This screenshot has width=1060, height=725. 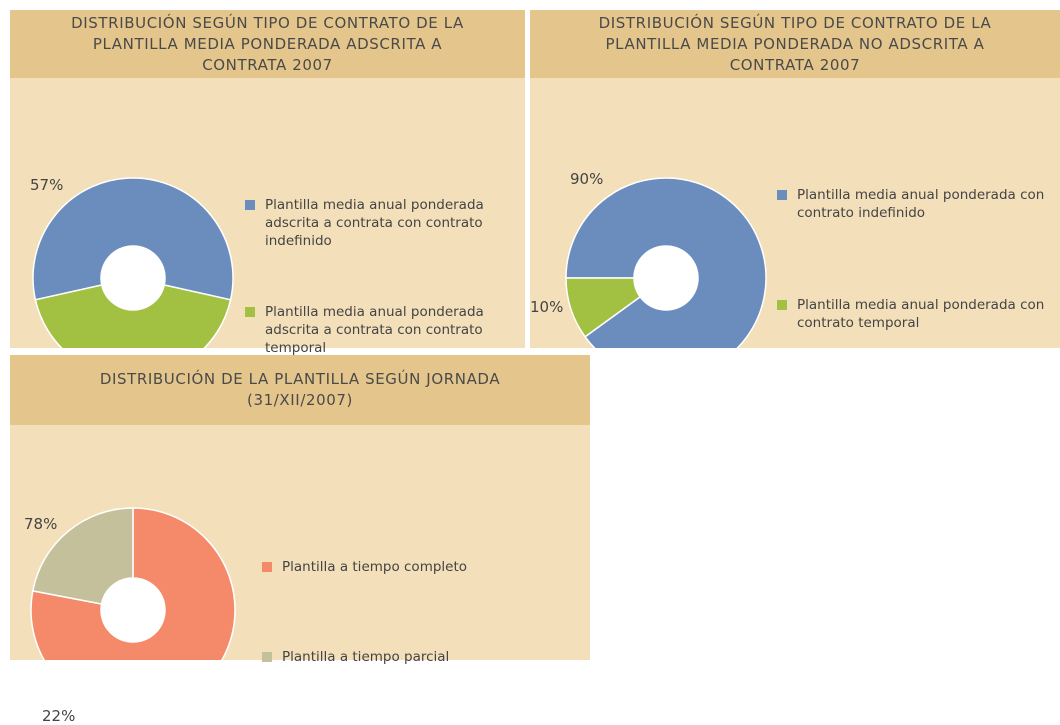 I want to click on value-label: 90%, so click(x=587, y=179).